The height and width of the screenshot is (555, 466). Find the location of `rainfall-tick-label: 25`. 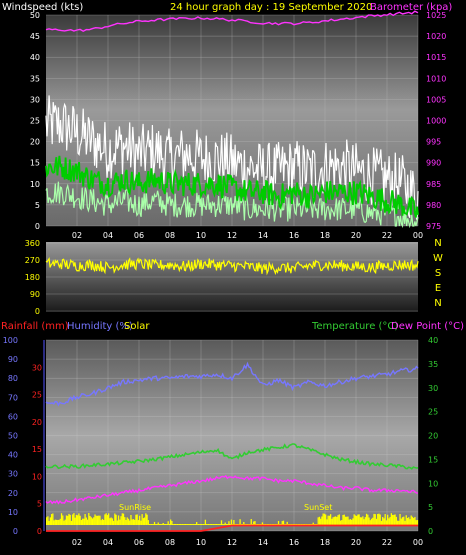

rainfall-tick-label: 25 is located at coordinates (37, 395).